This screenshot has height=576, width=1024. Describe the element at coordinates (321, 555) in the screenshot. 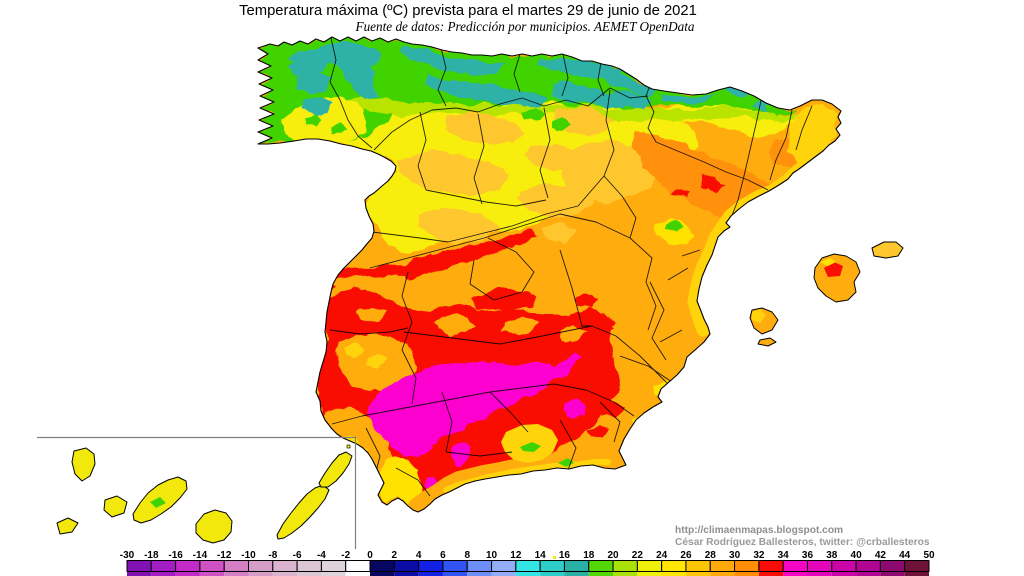

I see `svg-text: -4` at that location.